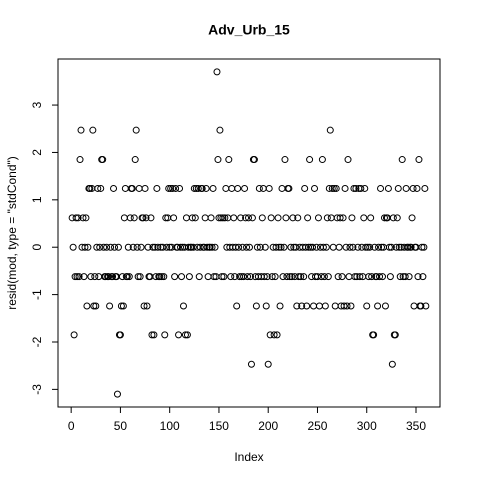  I want to click on x-axis-label: Index, so click(248, 457).